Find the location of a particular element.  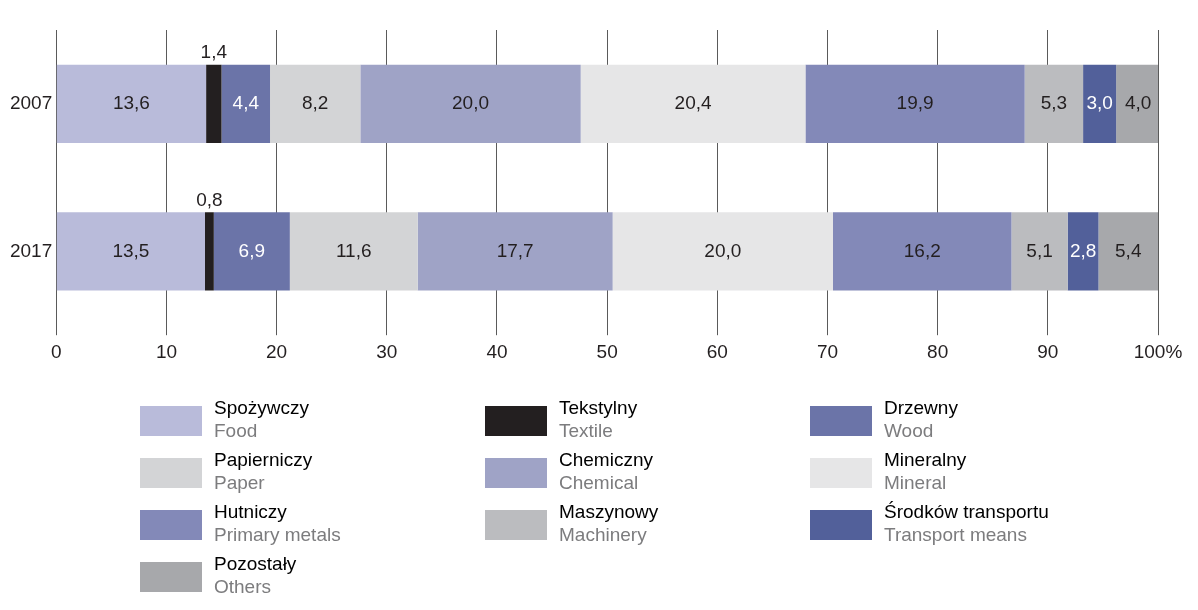

legend-label: Drzewny Wood is located at coordinates (921, 419).